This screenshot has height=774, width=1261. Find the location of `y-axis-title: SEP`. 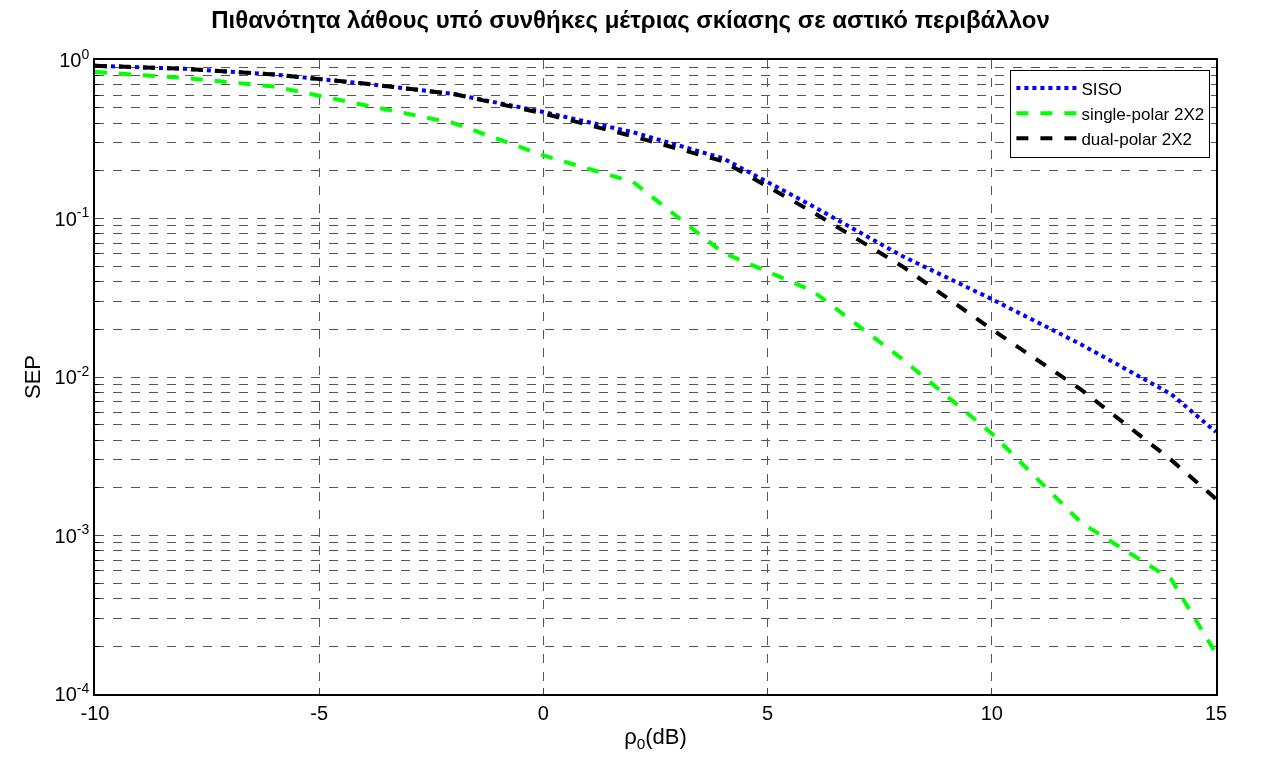

y-axis-title: SEP is located at coordinates (32, 377).